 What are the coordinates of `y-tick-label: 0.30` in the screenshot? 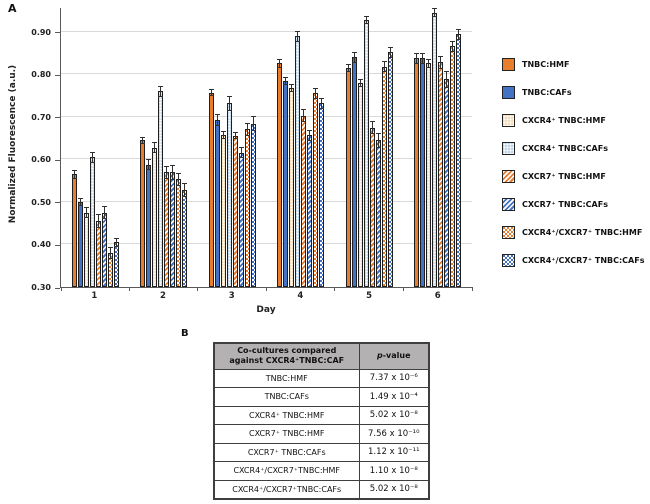 It's located at (41, 287).